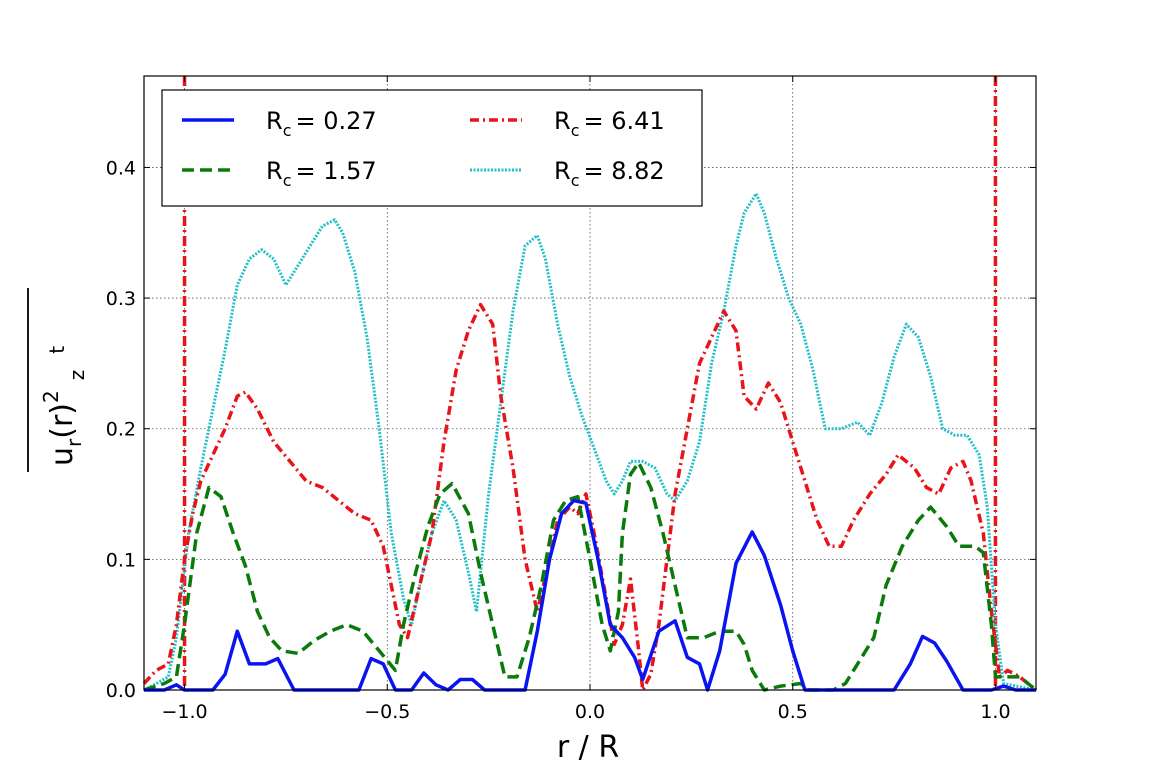 This screenshot has width=1152, height=768. What do you see at coordinates (74, 442) in the screenshot?
I see `y-label-sub: r` at bounding box center [74, 442].